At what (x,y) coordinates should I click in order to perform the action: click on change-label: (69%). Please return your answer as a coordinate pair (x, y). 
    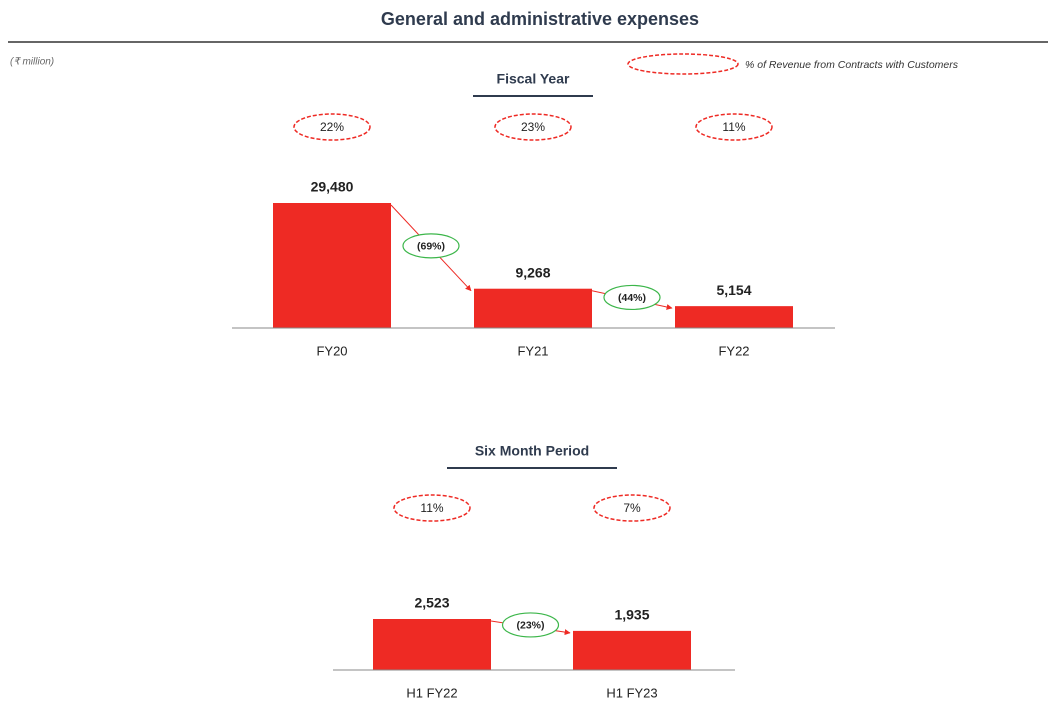
    Looking at the image, I should click on (431, 247).